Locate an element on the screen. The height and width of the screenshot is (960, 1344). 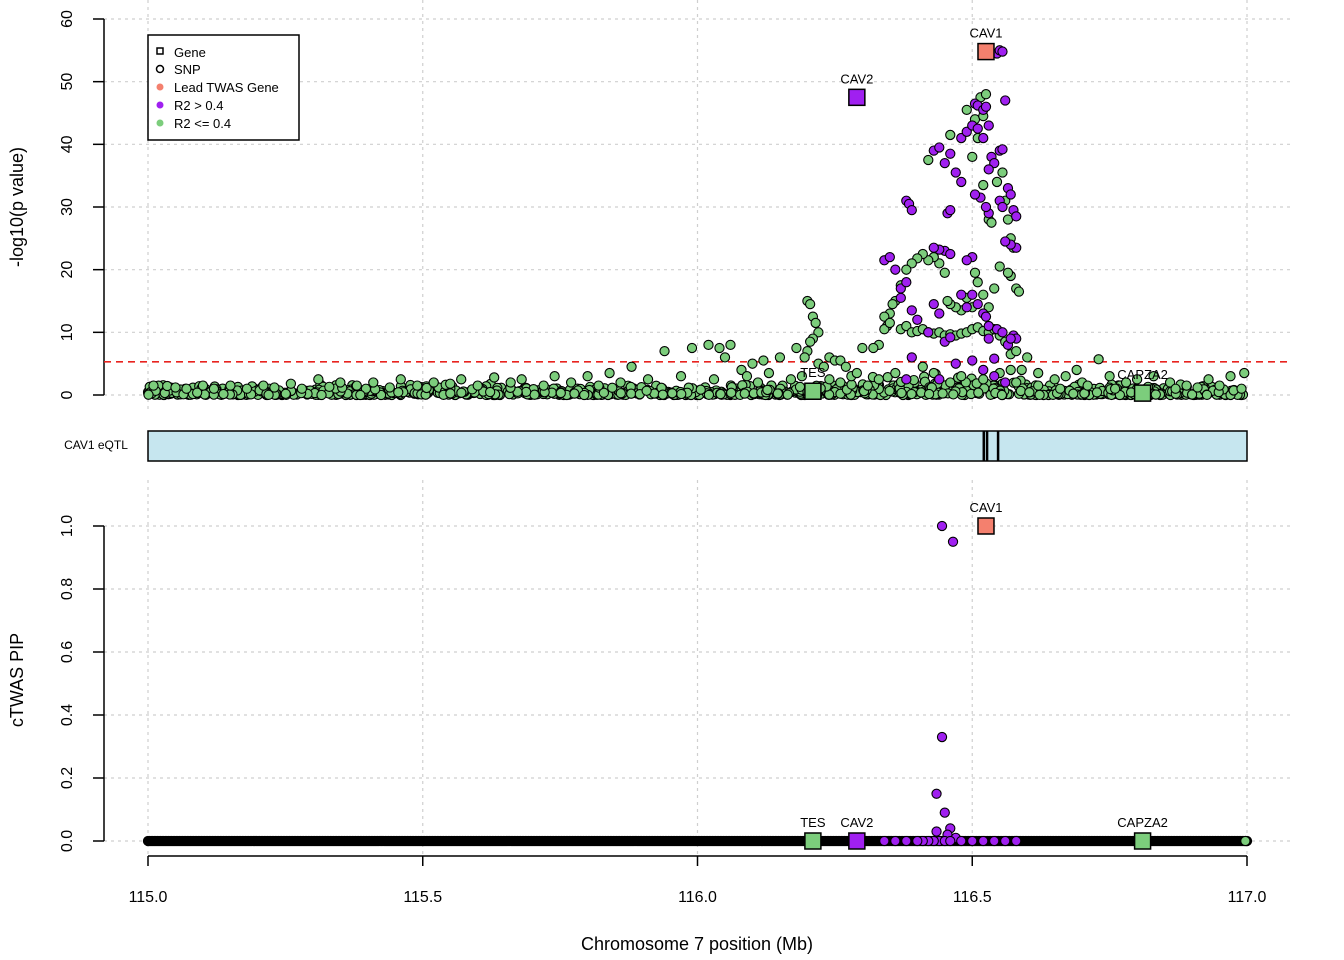
x-tick-label: 115.5 is located at coordinates (422, 897).